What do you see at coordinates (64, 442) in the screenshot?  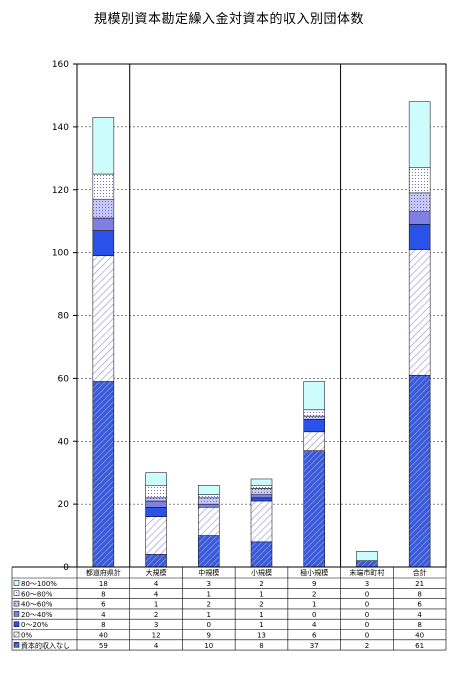 I see `y-tick-label: 40` at bounding box center [64, 442].